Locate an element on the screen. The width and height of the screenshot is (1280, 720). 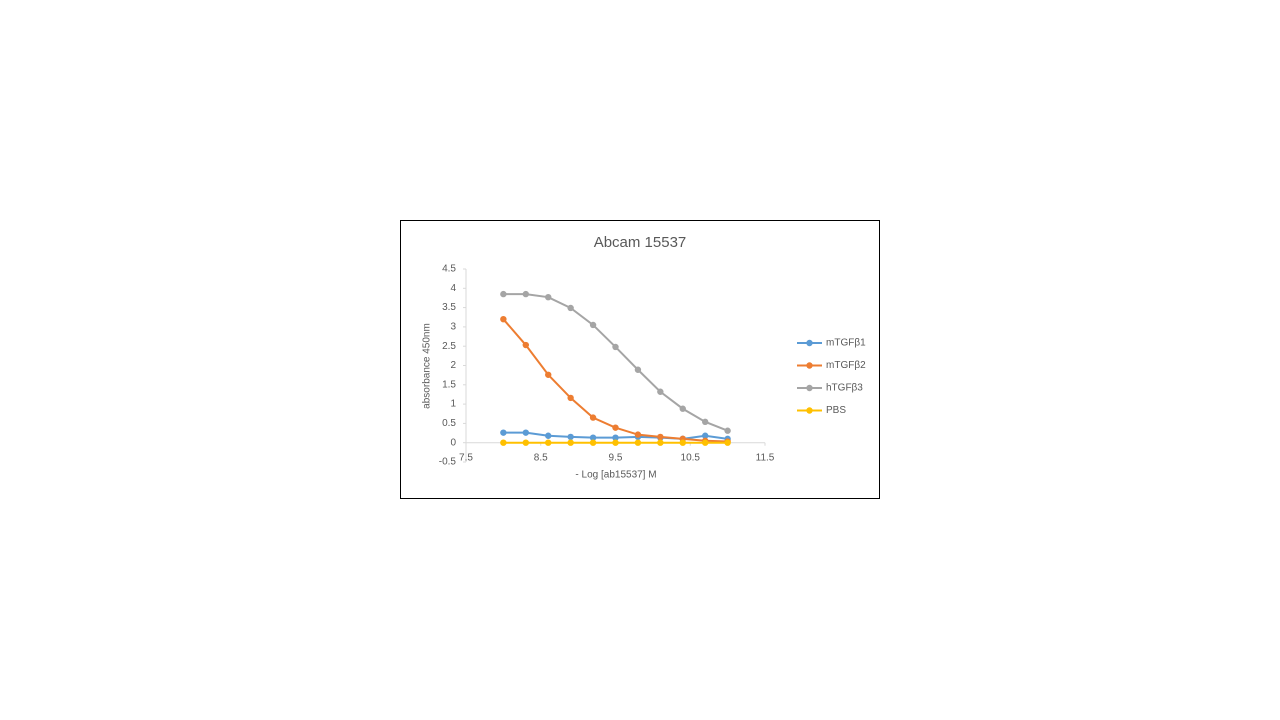
legend-label: hTGFβ3 is located at coordinates (844, 388).